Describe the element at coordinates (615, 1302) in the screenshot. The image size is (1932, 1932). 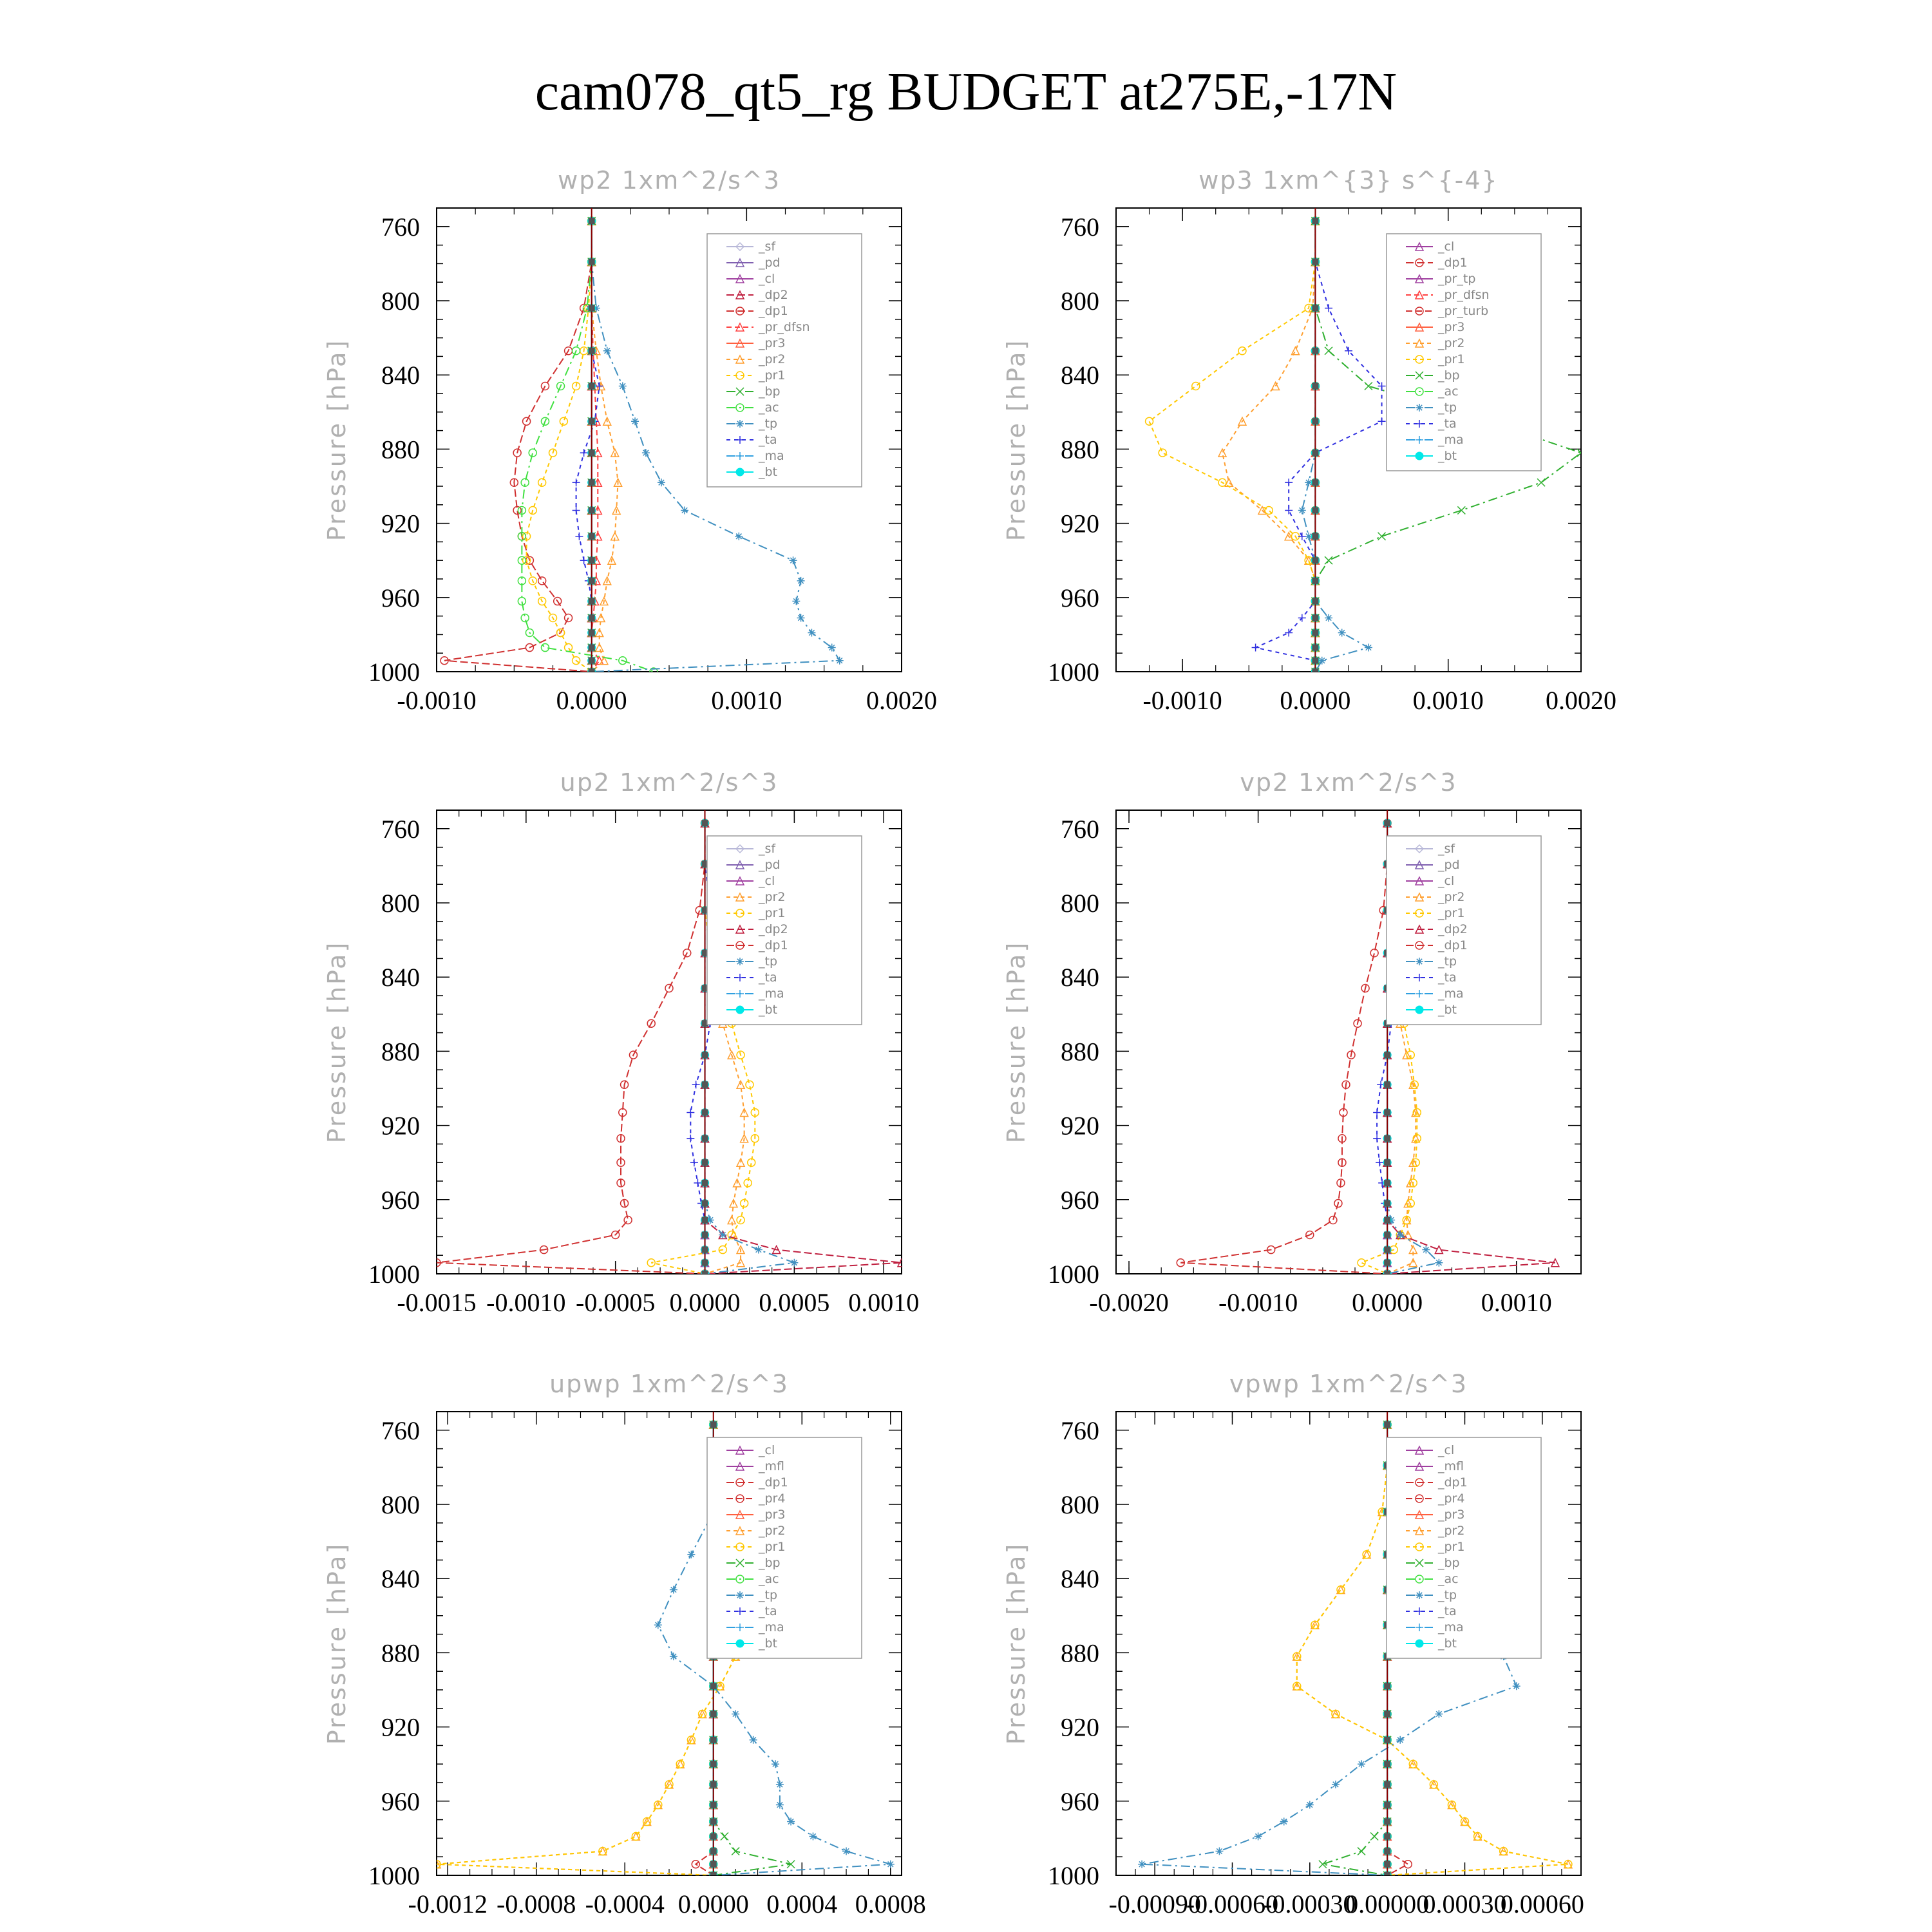
I see `x-tick-label: -0.0005` at that location.